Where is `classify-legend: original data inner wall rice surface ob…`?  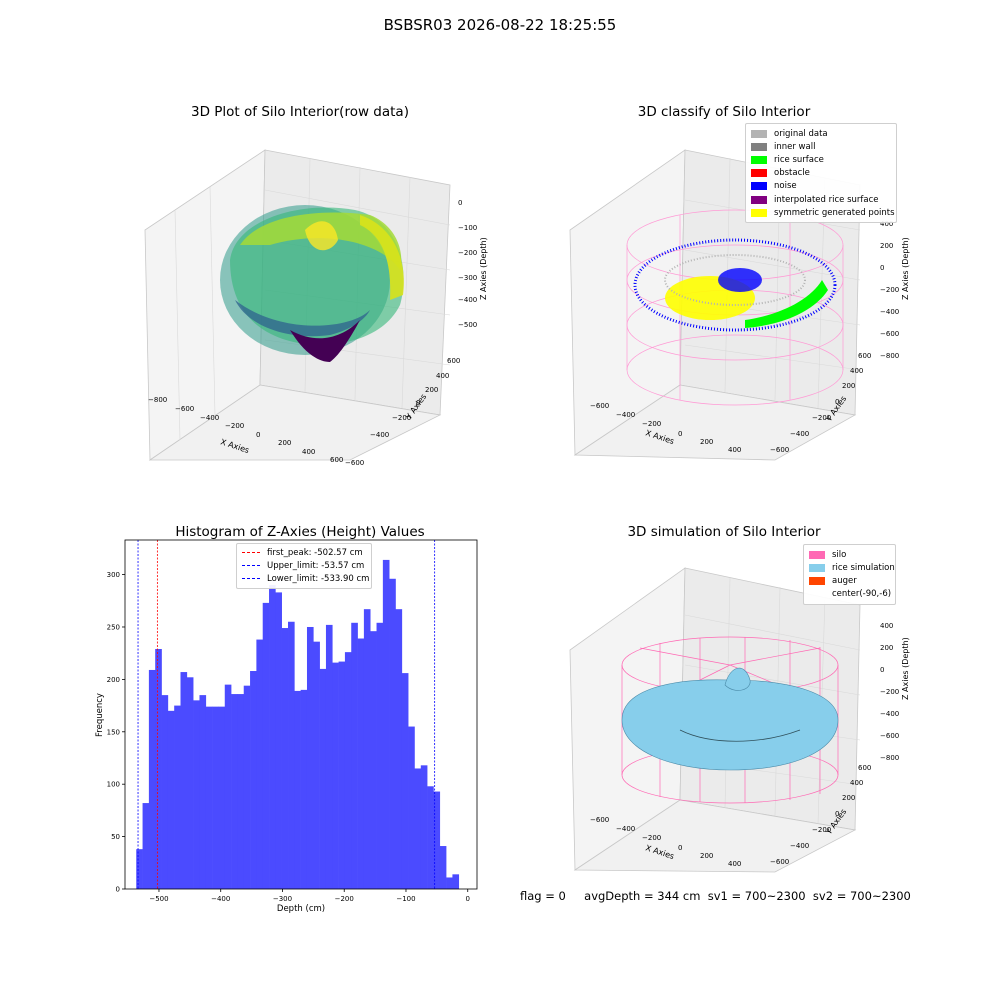
classify-legend: original data inner wall rice surface ob… is located at coordinates (821, 173).